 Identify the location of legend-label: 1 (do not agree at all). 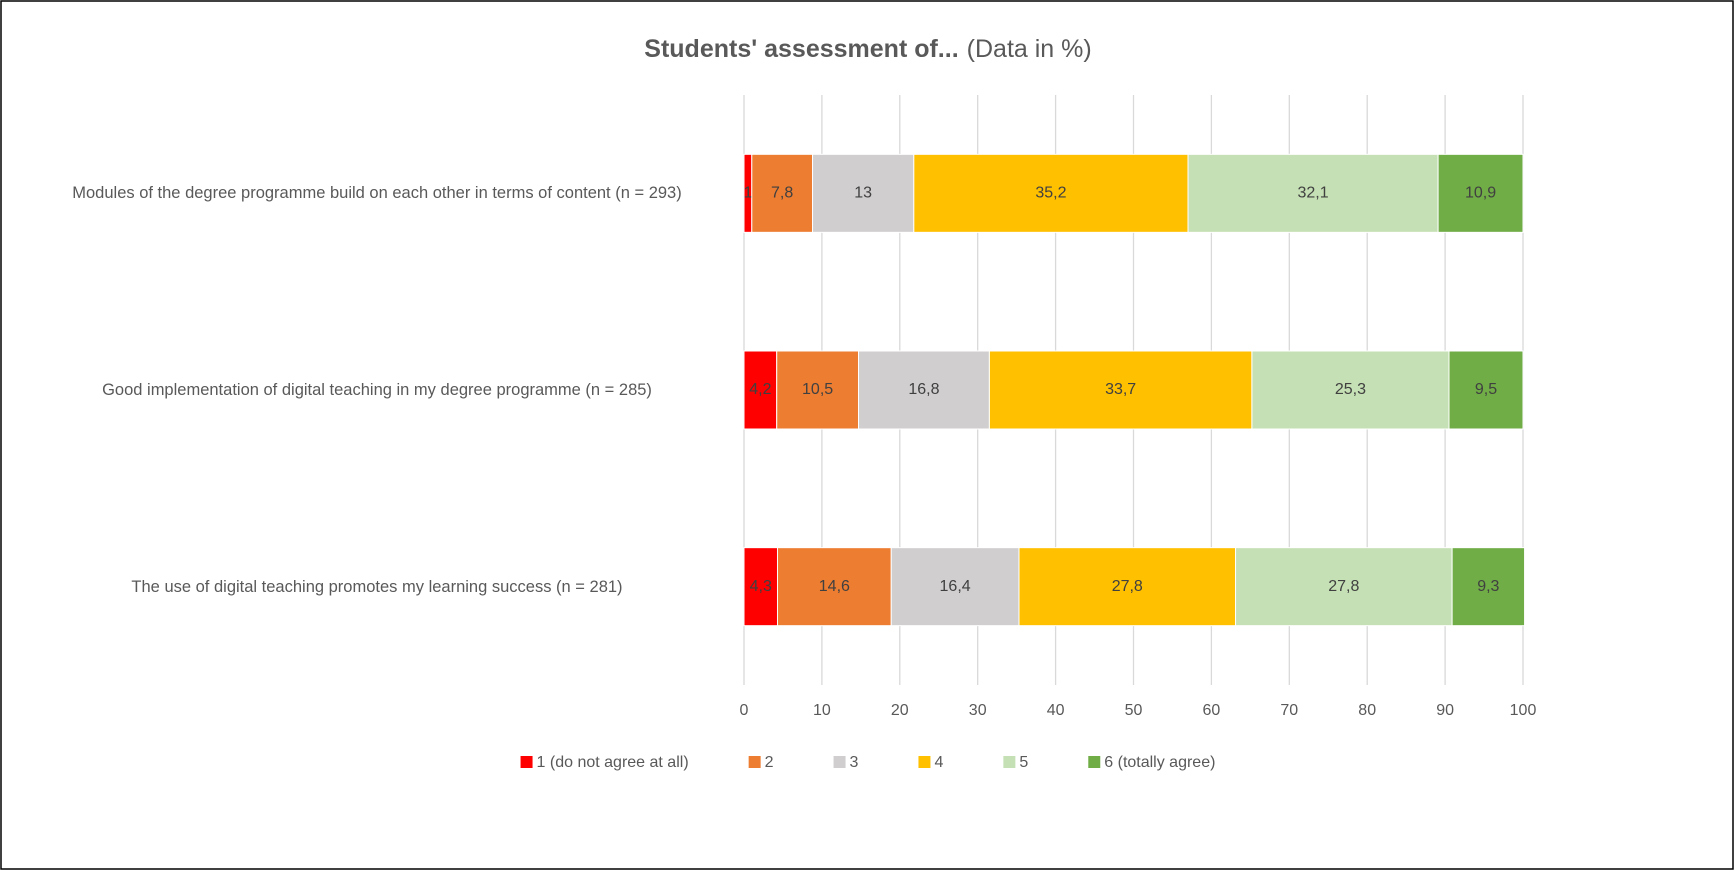
(613, 762).